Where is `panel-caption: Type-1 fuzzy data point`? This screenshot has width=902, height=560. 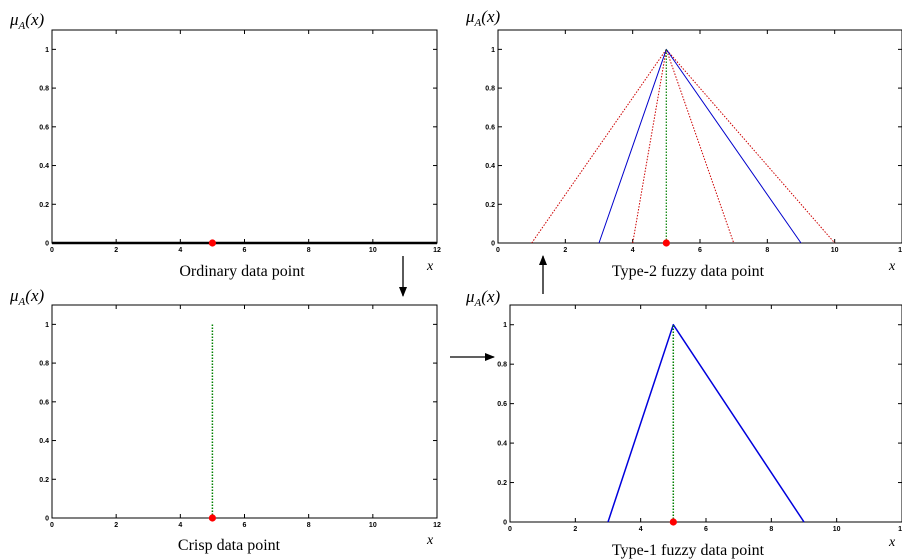
panel-caption: Type-1 fuzzy data point is located at coordinates (688, 550).